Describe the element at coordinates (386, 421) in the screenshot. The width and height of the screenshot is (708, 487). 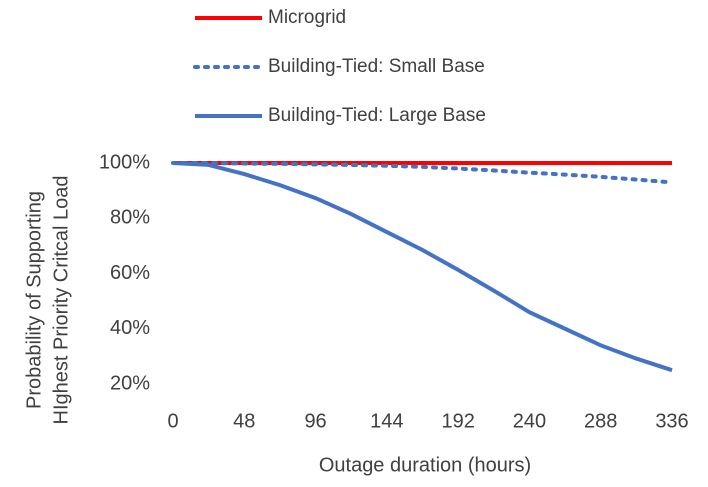
I see `x-tick-label: 144` at that location.